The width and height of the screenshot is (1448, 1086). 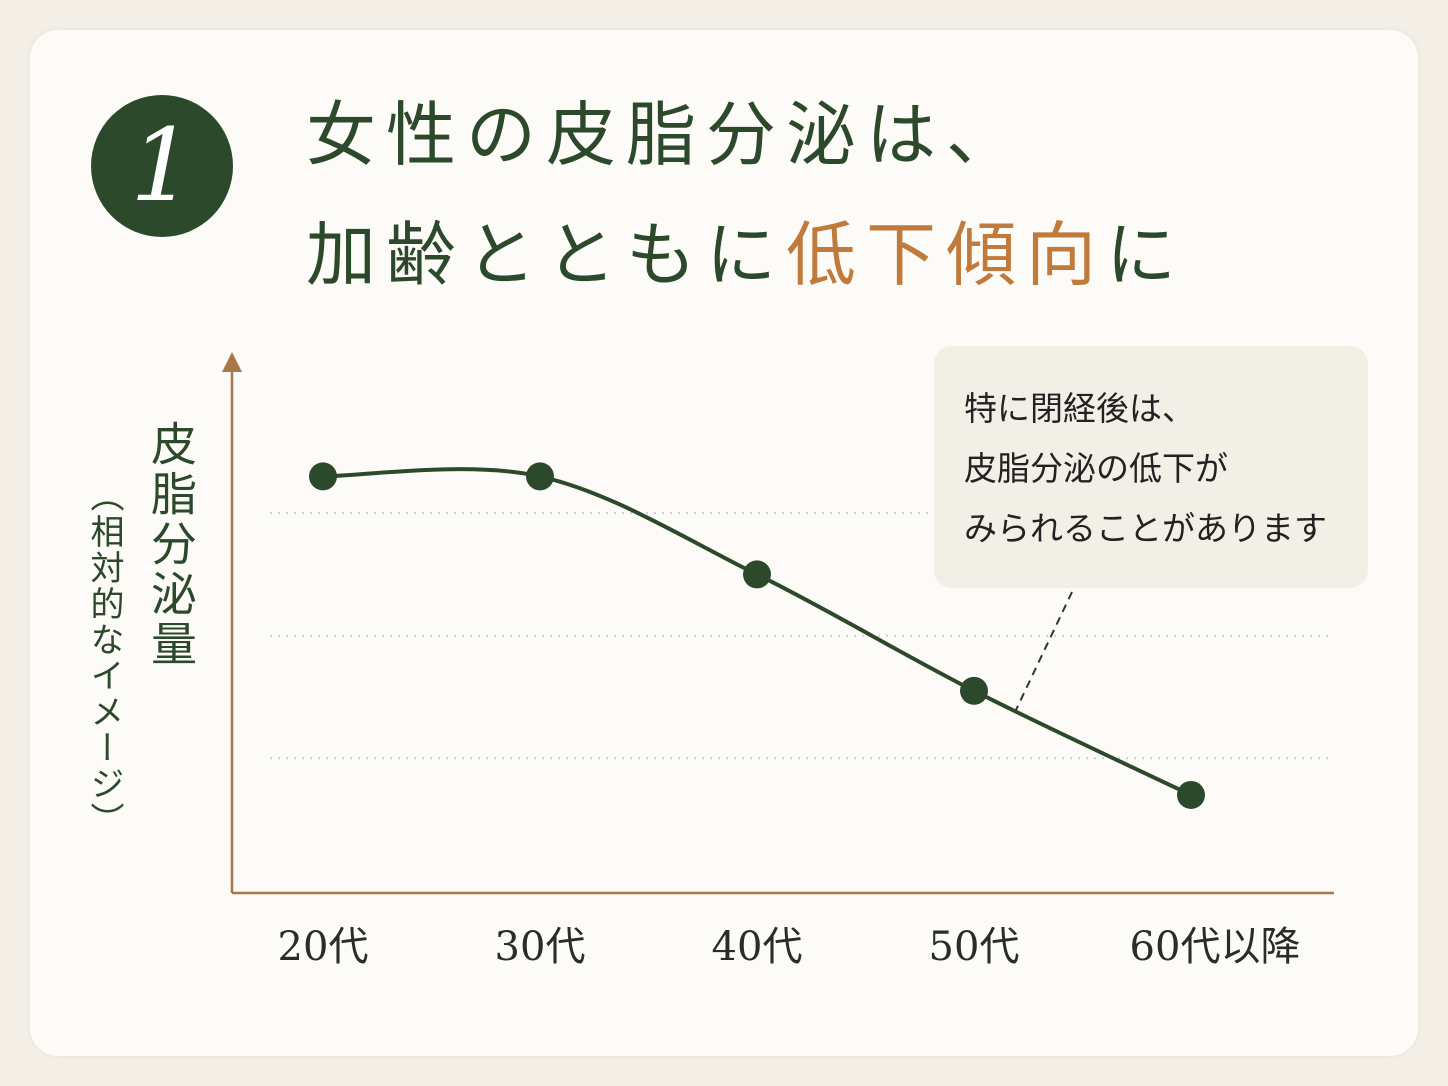 What do you see at coordinates (1079, 408) in the screenshot?
I see `callout-text: 特に閉経後は、` at bounding box center [1079, 408].